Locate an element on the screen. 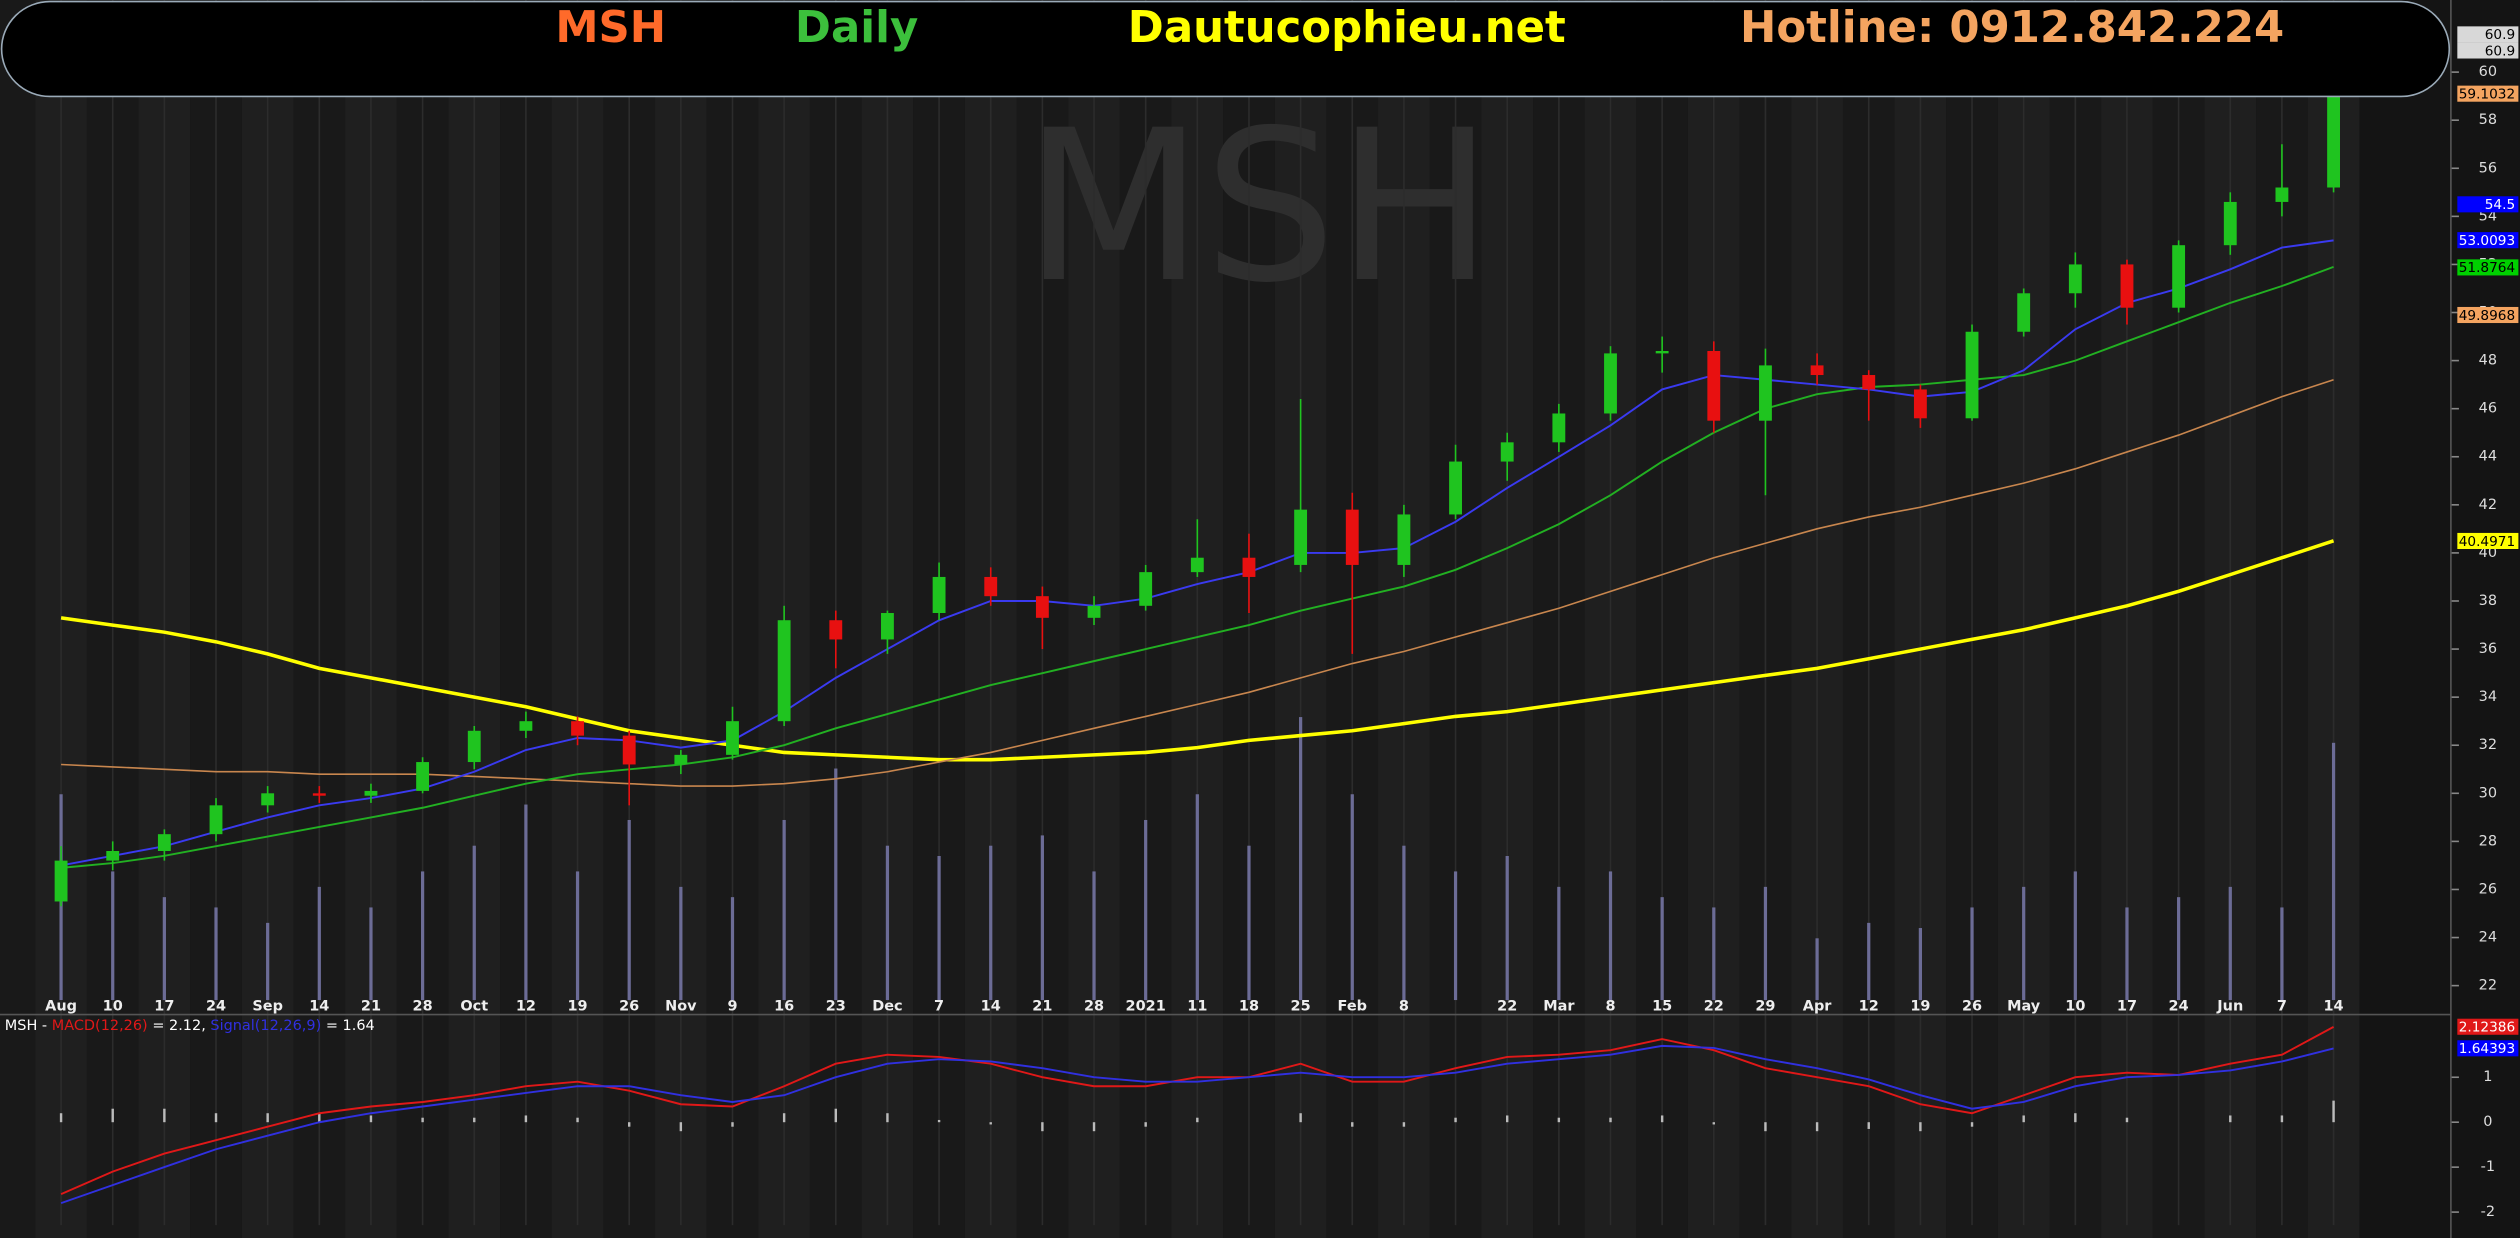 The height and width of the screenshot is (1238, 2520). y-tick-label: 0 is located at coordinates (2487, 1122).